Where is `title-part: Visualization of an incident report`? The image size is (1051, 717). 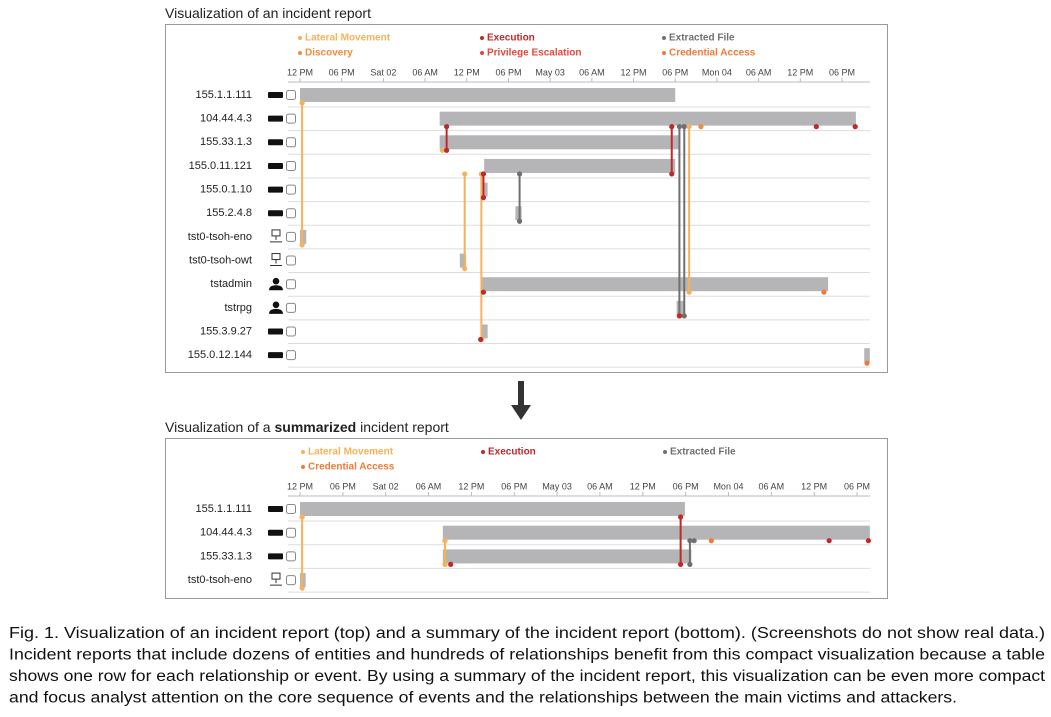
title-part: Visualization of an incident report is located at coordinates (268, 13).